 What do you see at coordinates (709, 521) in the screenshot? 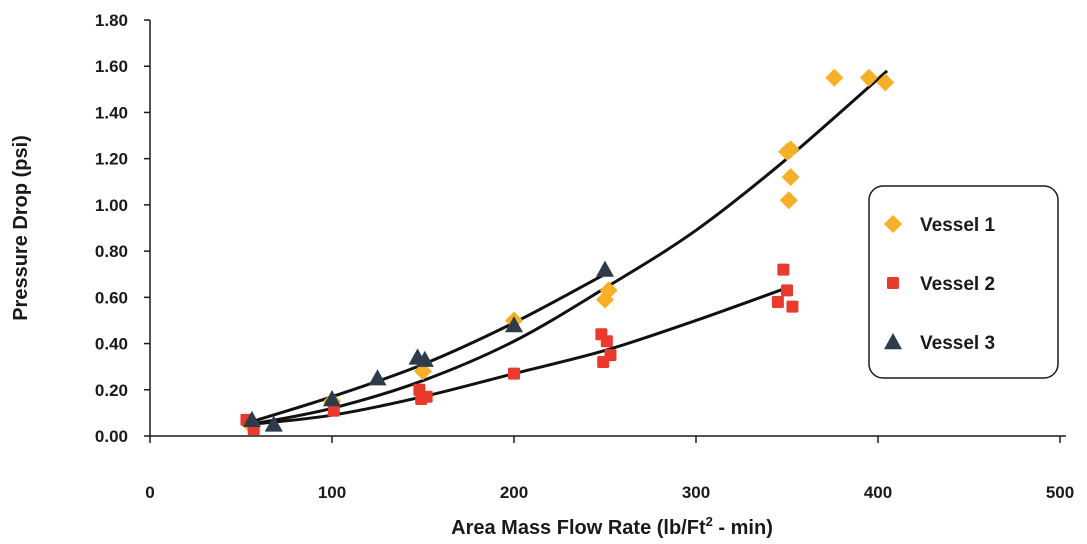
I see `x-axis-title-superscript: 2` at bounding box center [709, 521].